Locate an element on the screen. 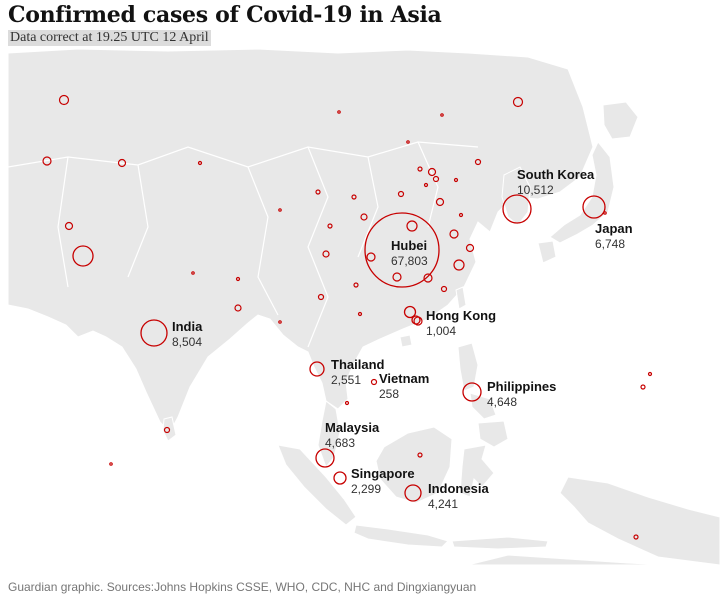 The height and width of the screenshot is (601, 722). thailand-label-value: 2,551 is located at coordinates (346, 380).